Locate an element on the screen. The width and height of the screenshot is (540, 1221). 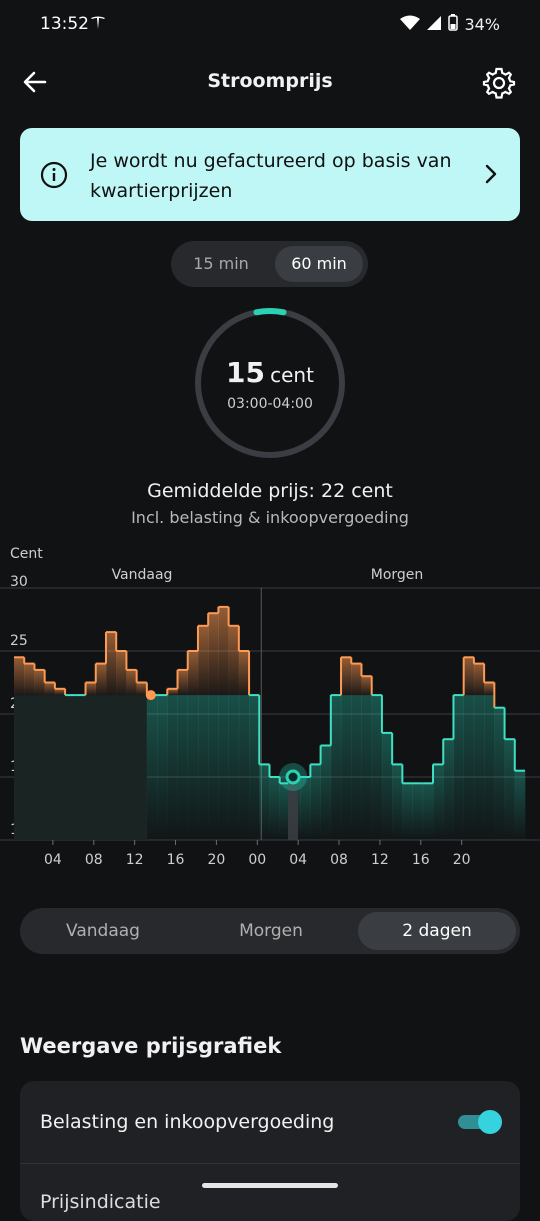
page-title: Stroomprijs is located at coordinates (270, 81).